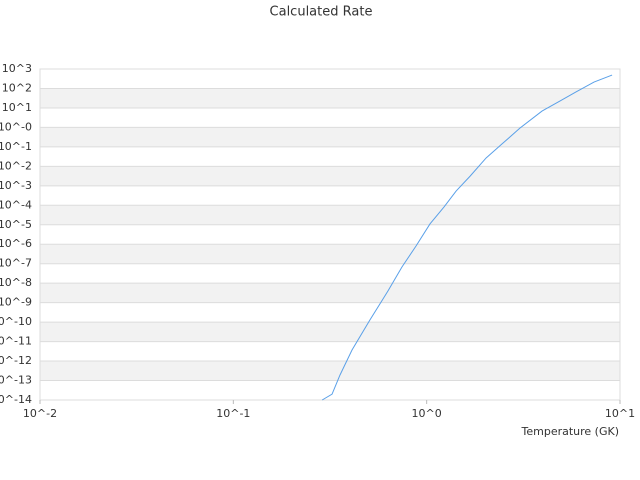 The image size is (640, 480). What do you see at coordinates (40, 413) in the screenshot?
I see `x-tick-label: 10^-2` at bounding box center [40, 413].